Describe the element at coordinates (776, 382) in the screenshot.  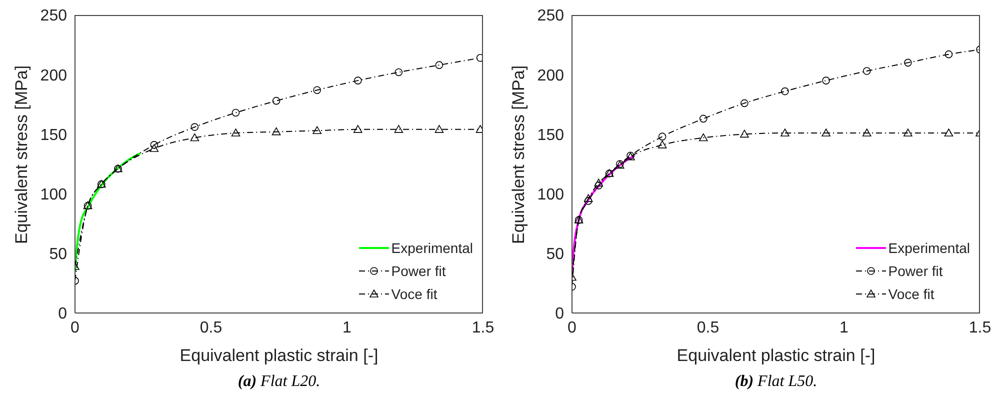
I see `text: (b) Flat L50.` at that location.